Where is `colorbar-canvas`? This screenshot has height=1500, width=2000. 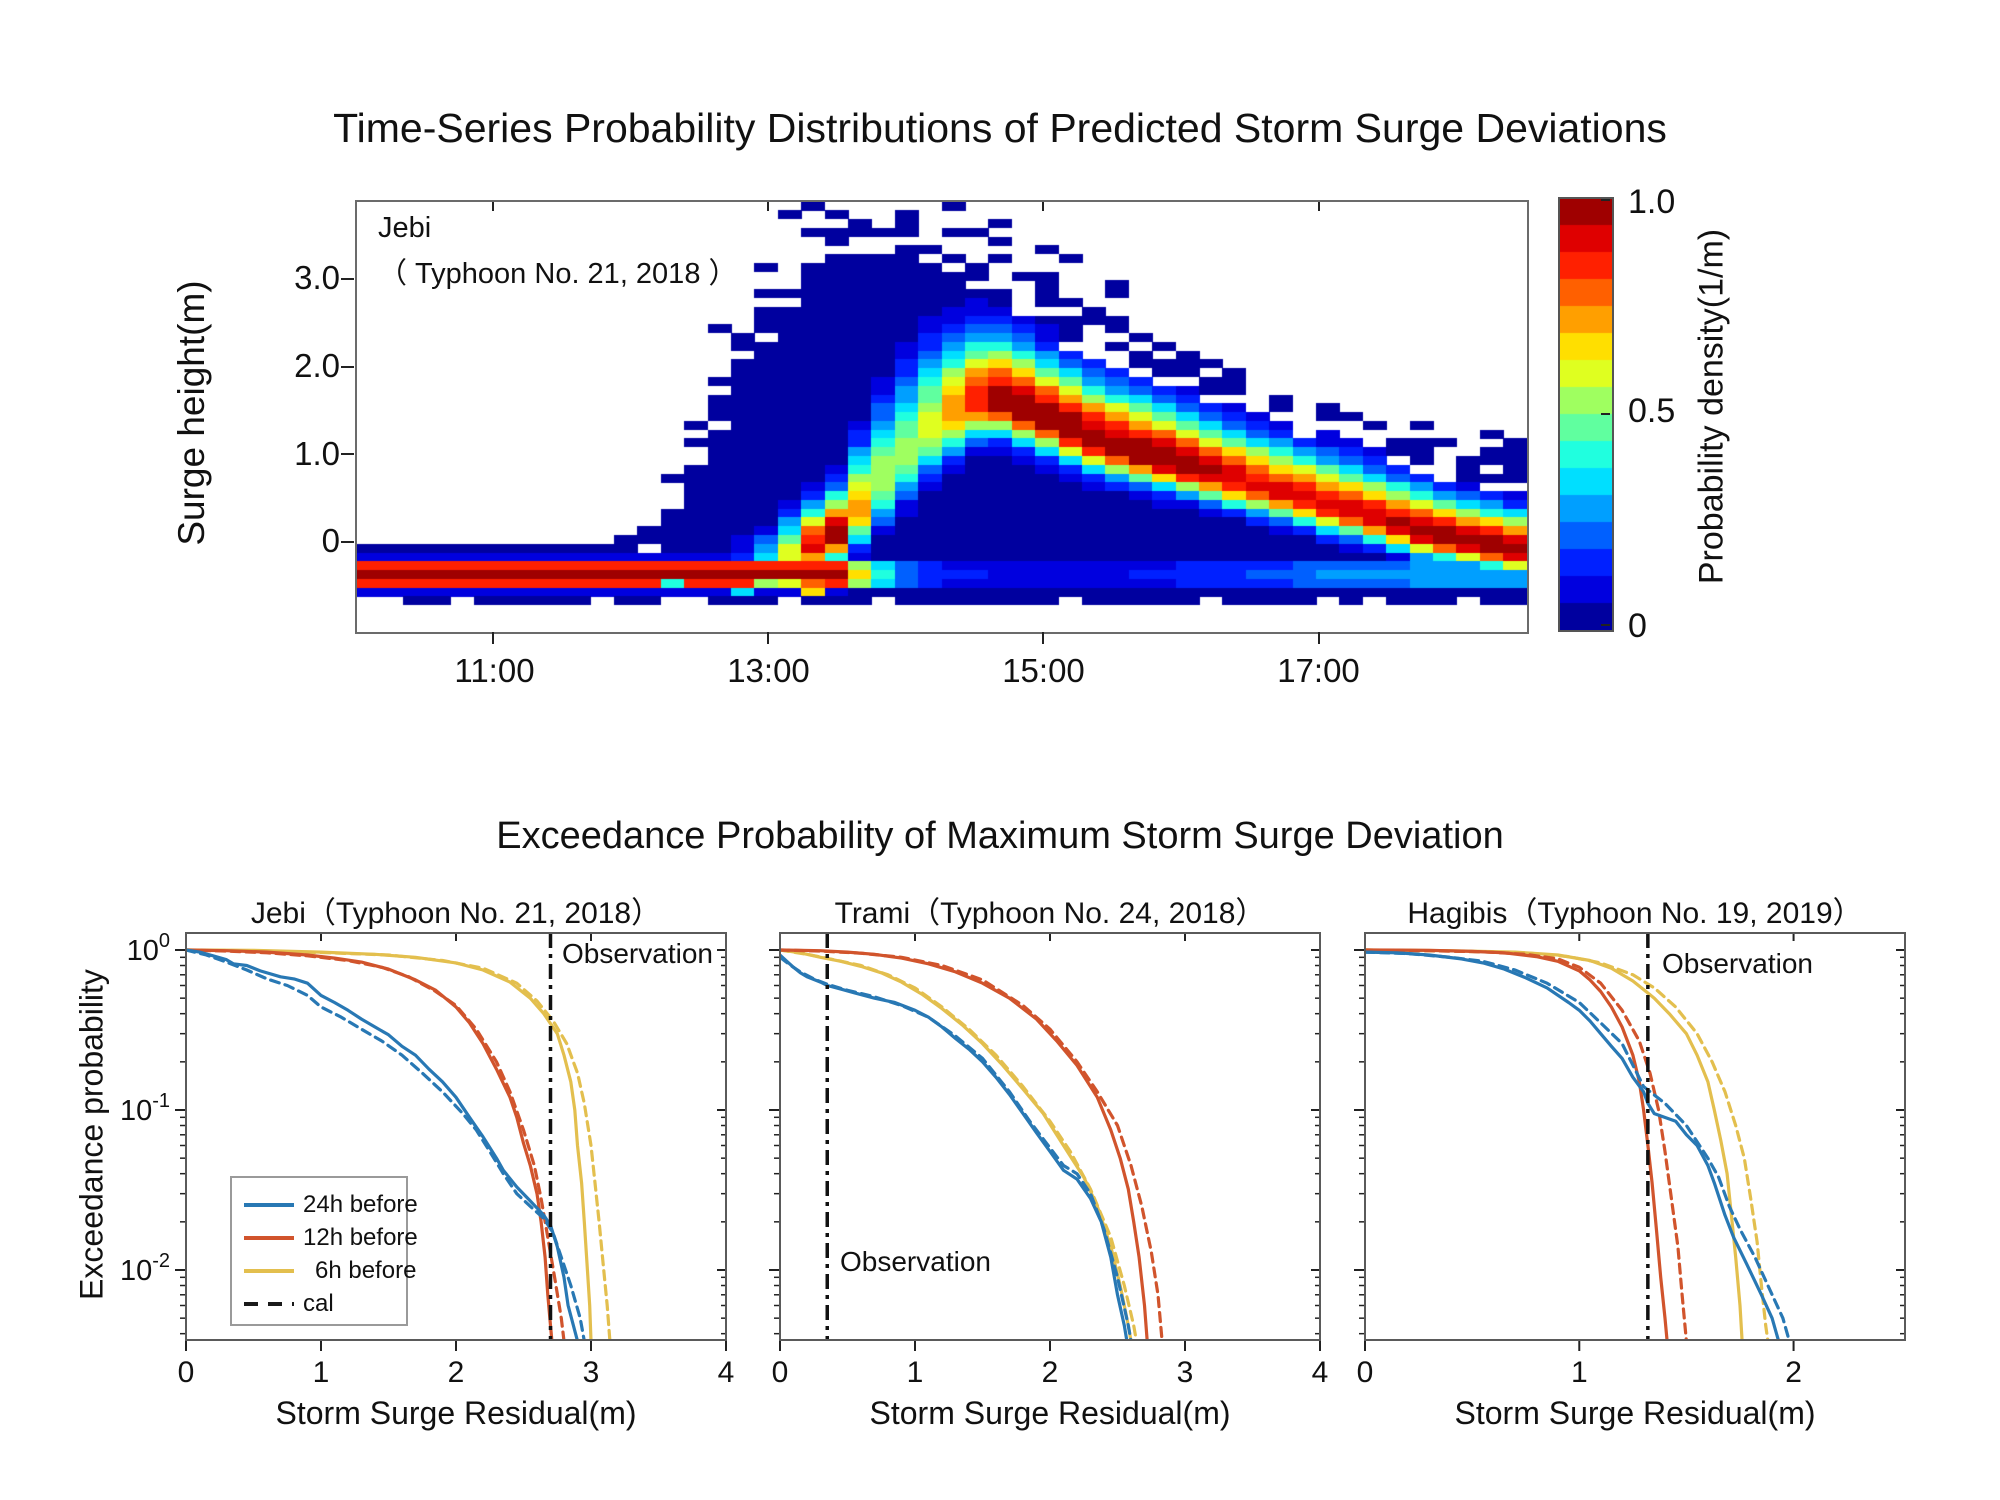
colorbar-canvas is located at coordinates (1586, 414).